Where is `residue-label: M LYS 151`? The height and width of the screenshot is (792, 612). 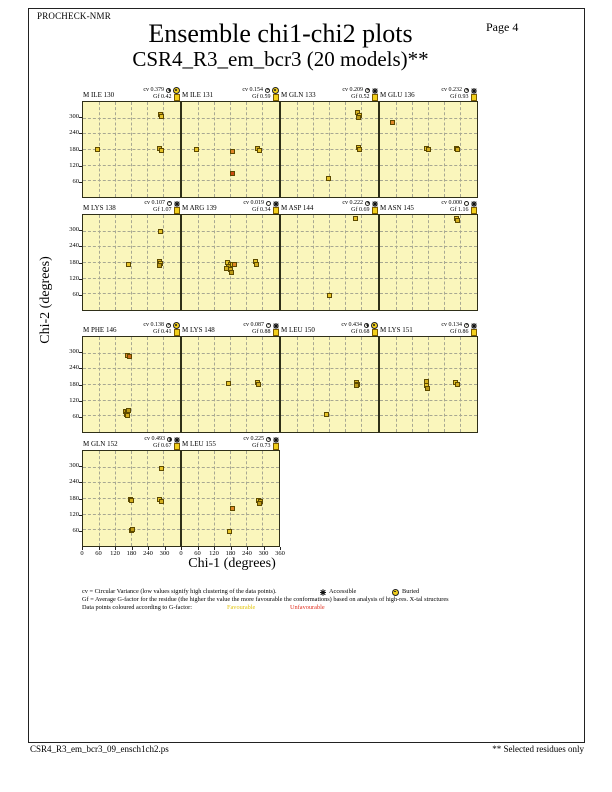 residue-label: M LYS 151 is located at coordinates (396, 330).